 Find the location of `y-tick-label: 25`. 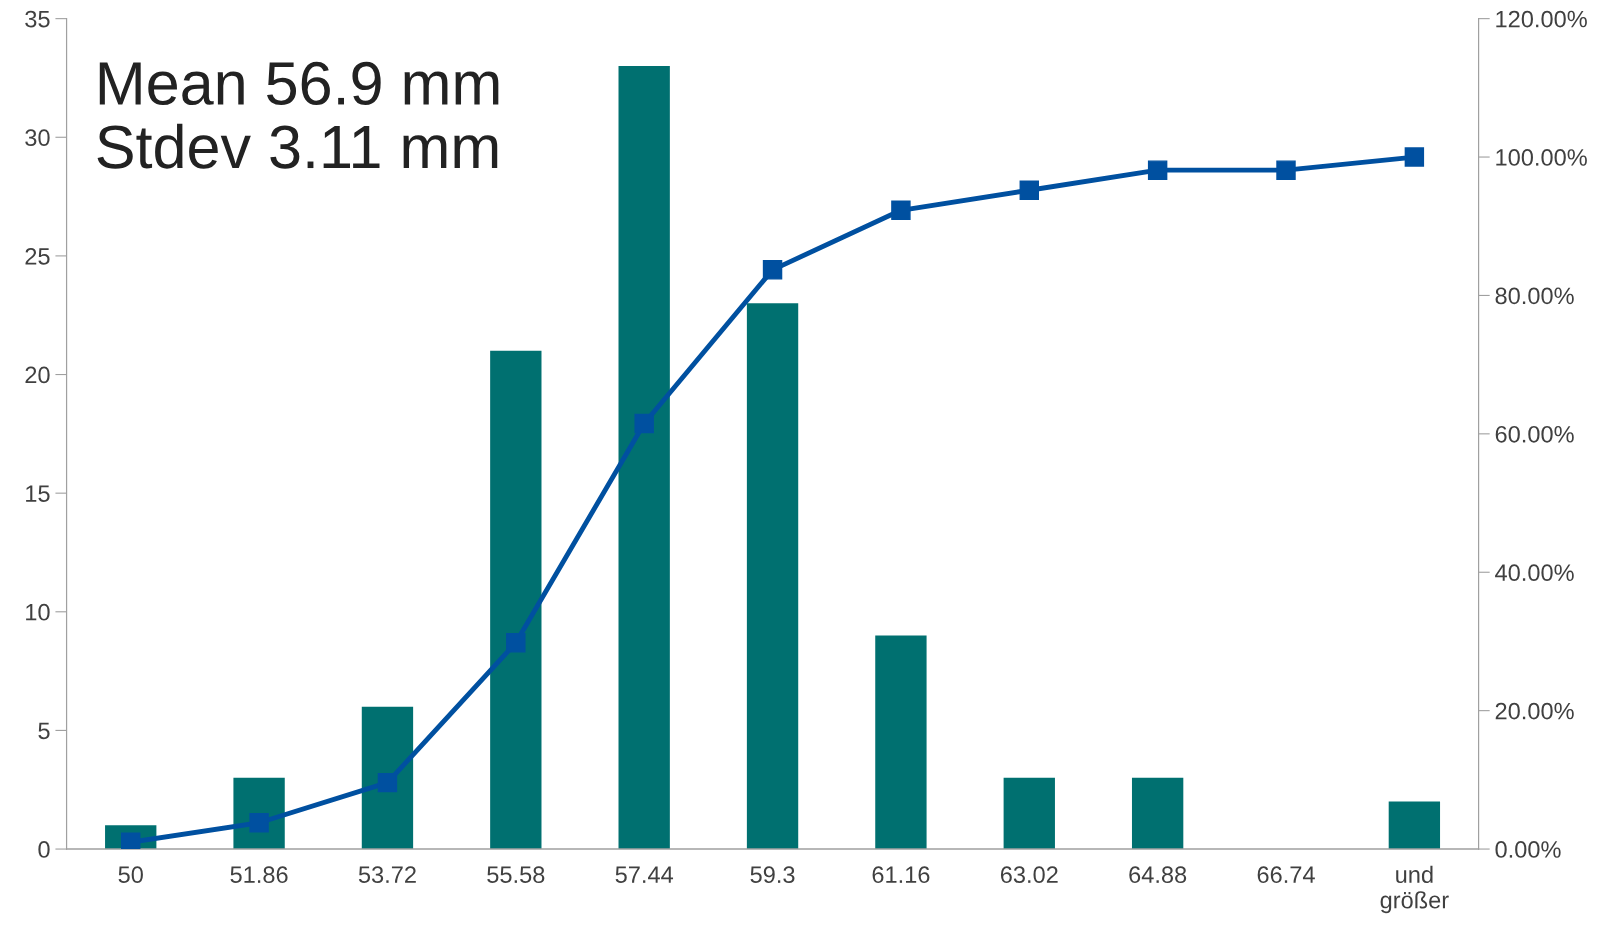

y-tick-label: 25 is located at coordinates (37, 256).